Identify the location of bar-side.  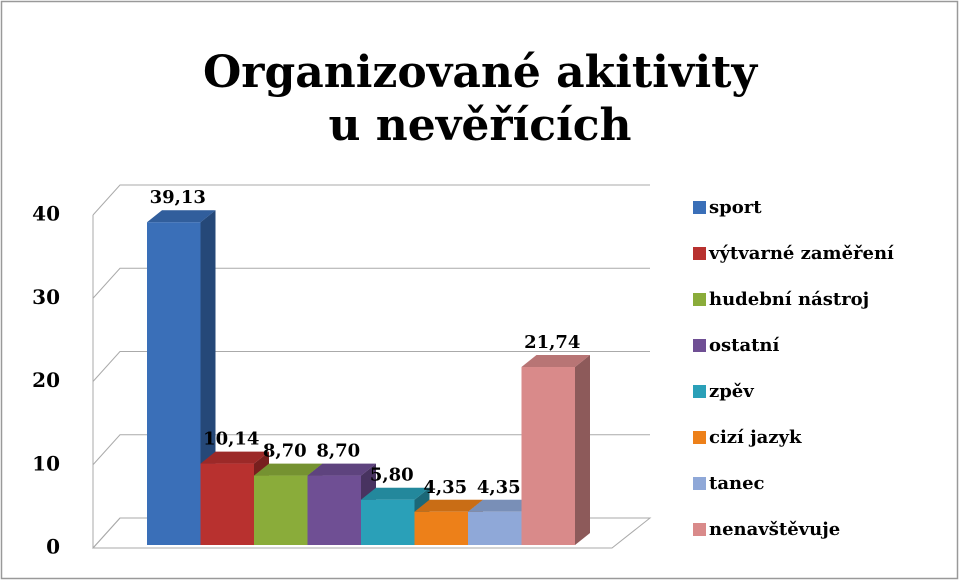
(582, 450).